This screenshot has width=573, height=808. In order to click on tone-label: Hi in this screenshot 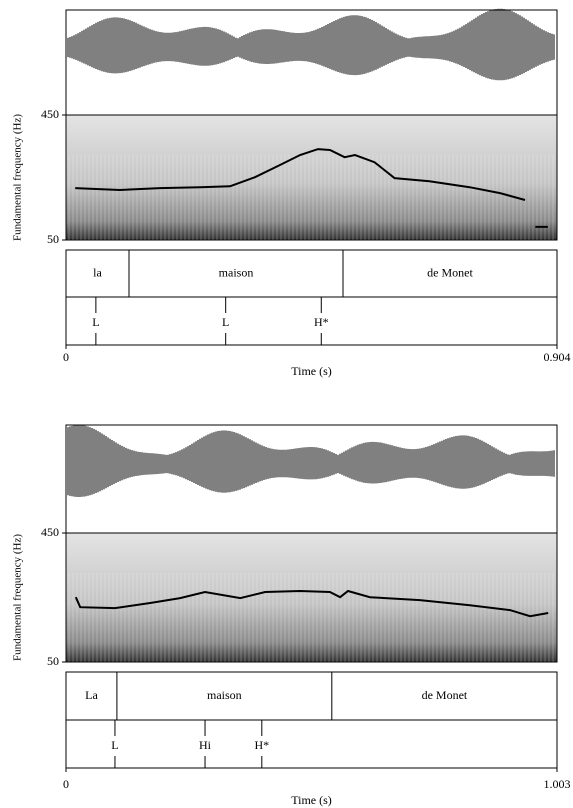, I will do `click(205, 745)`.